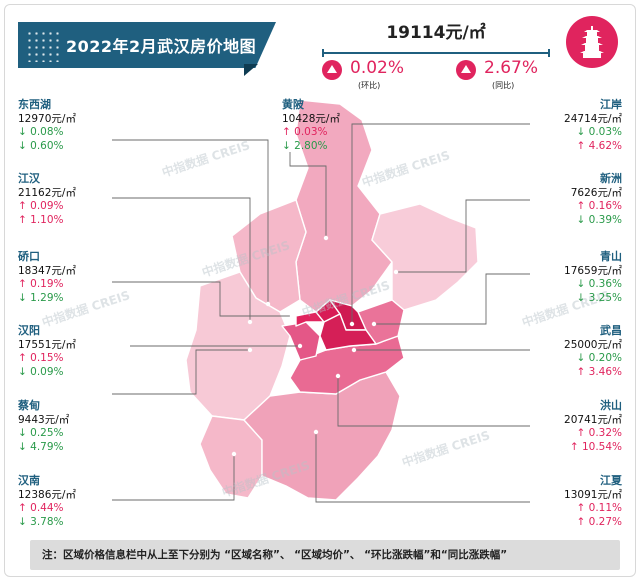 This screenshot has height=581, width=640. I want to click on district-mom: ↓ 0.25%, so click(41, 433).